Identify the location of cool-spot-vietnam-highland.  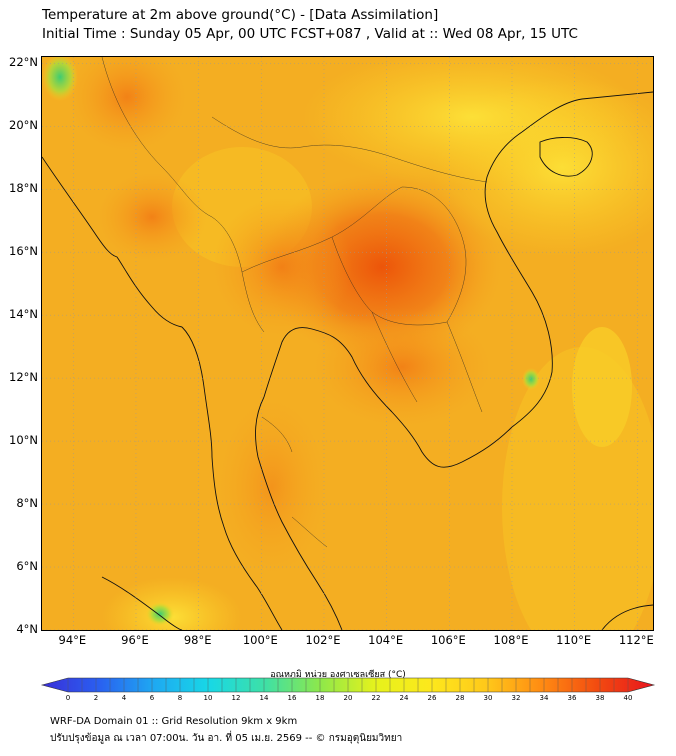
(531, 379).